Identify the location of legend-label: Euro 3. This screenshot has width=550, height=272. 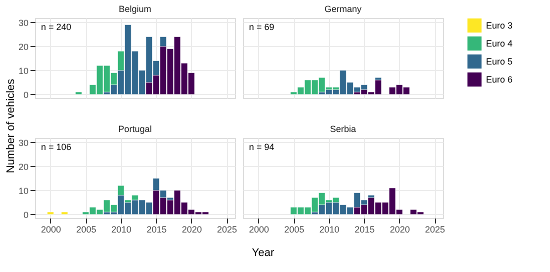
(499, 25).